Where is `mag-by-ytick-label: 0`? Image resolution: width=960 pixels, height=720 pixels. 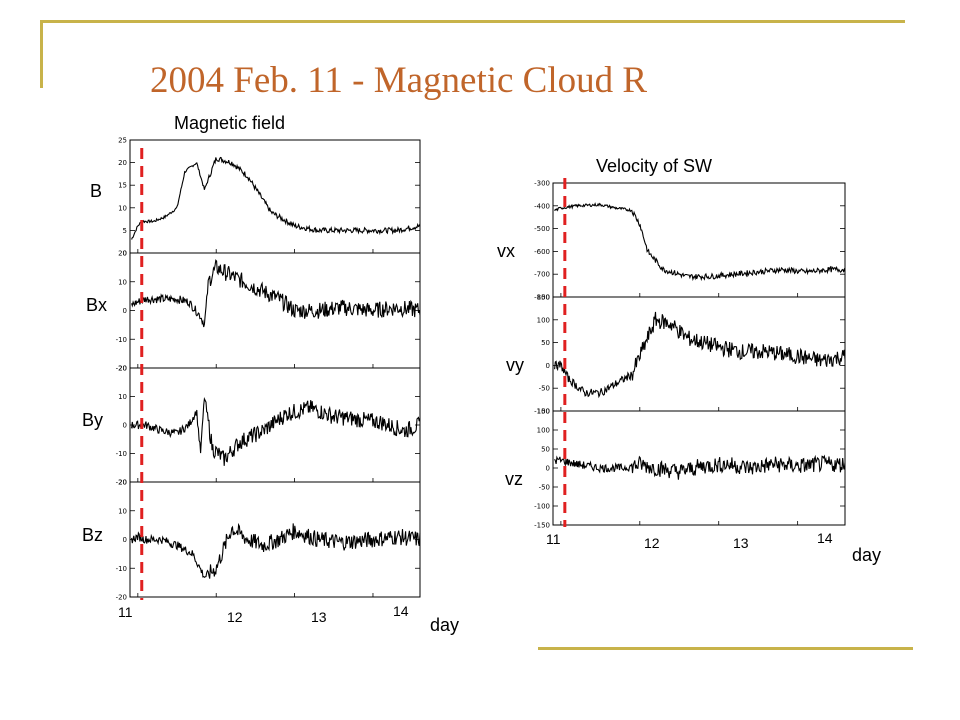
mag-by-ytick-label: 0 is located at coordinates (125, 426).